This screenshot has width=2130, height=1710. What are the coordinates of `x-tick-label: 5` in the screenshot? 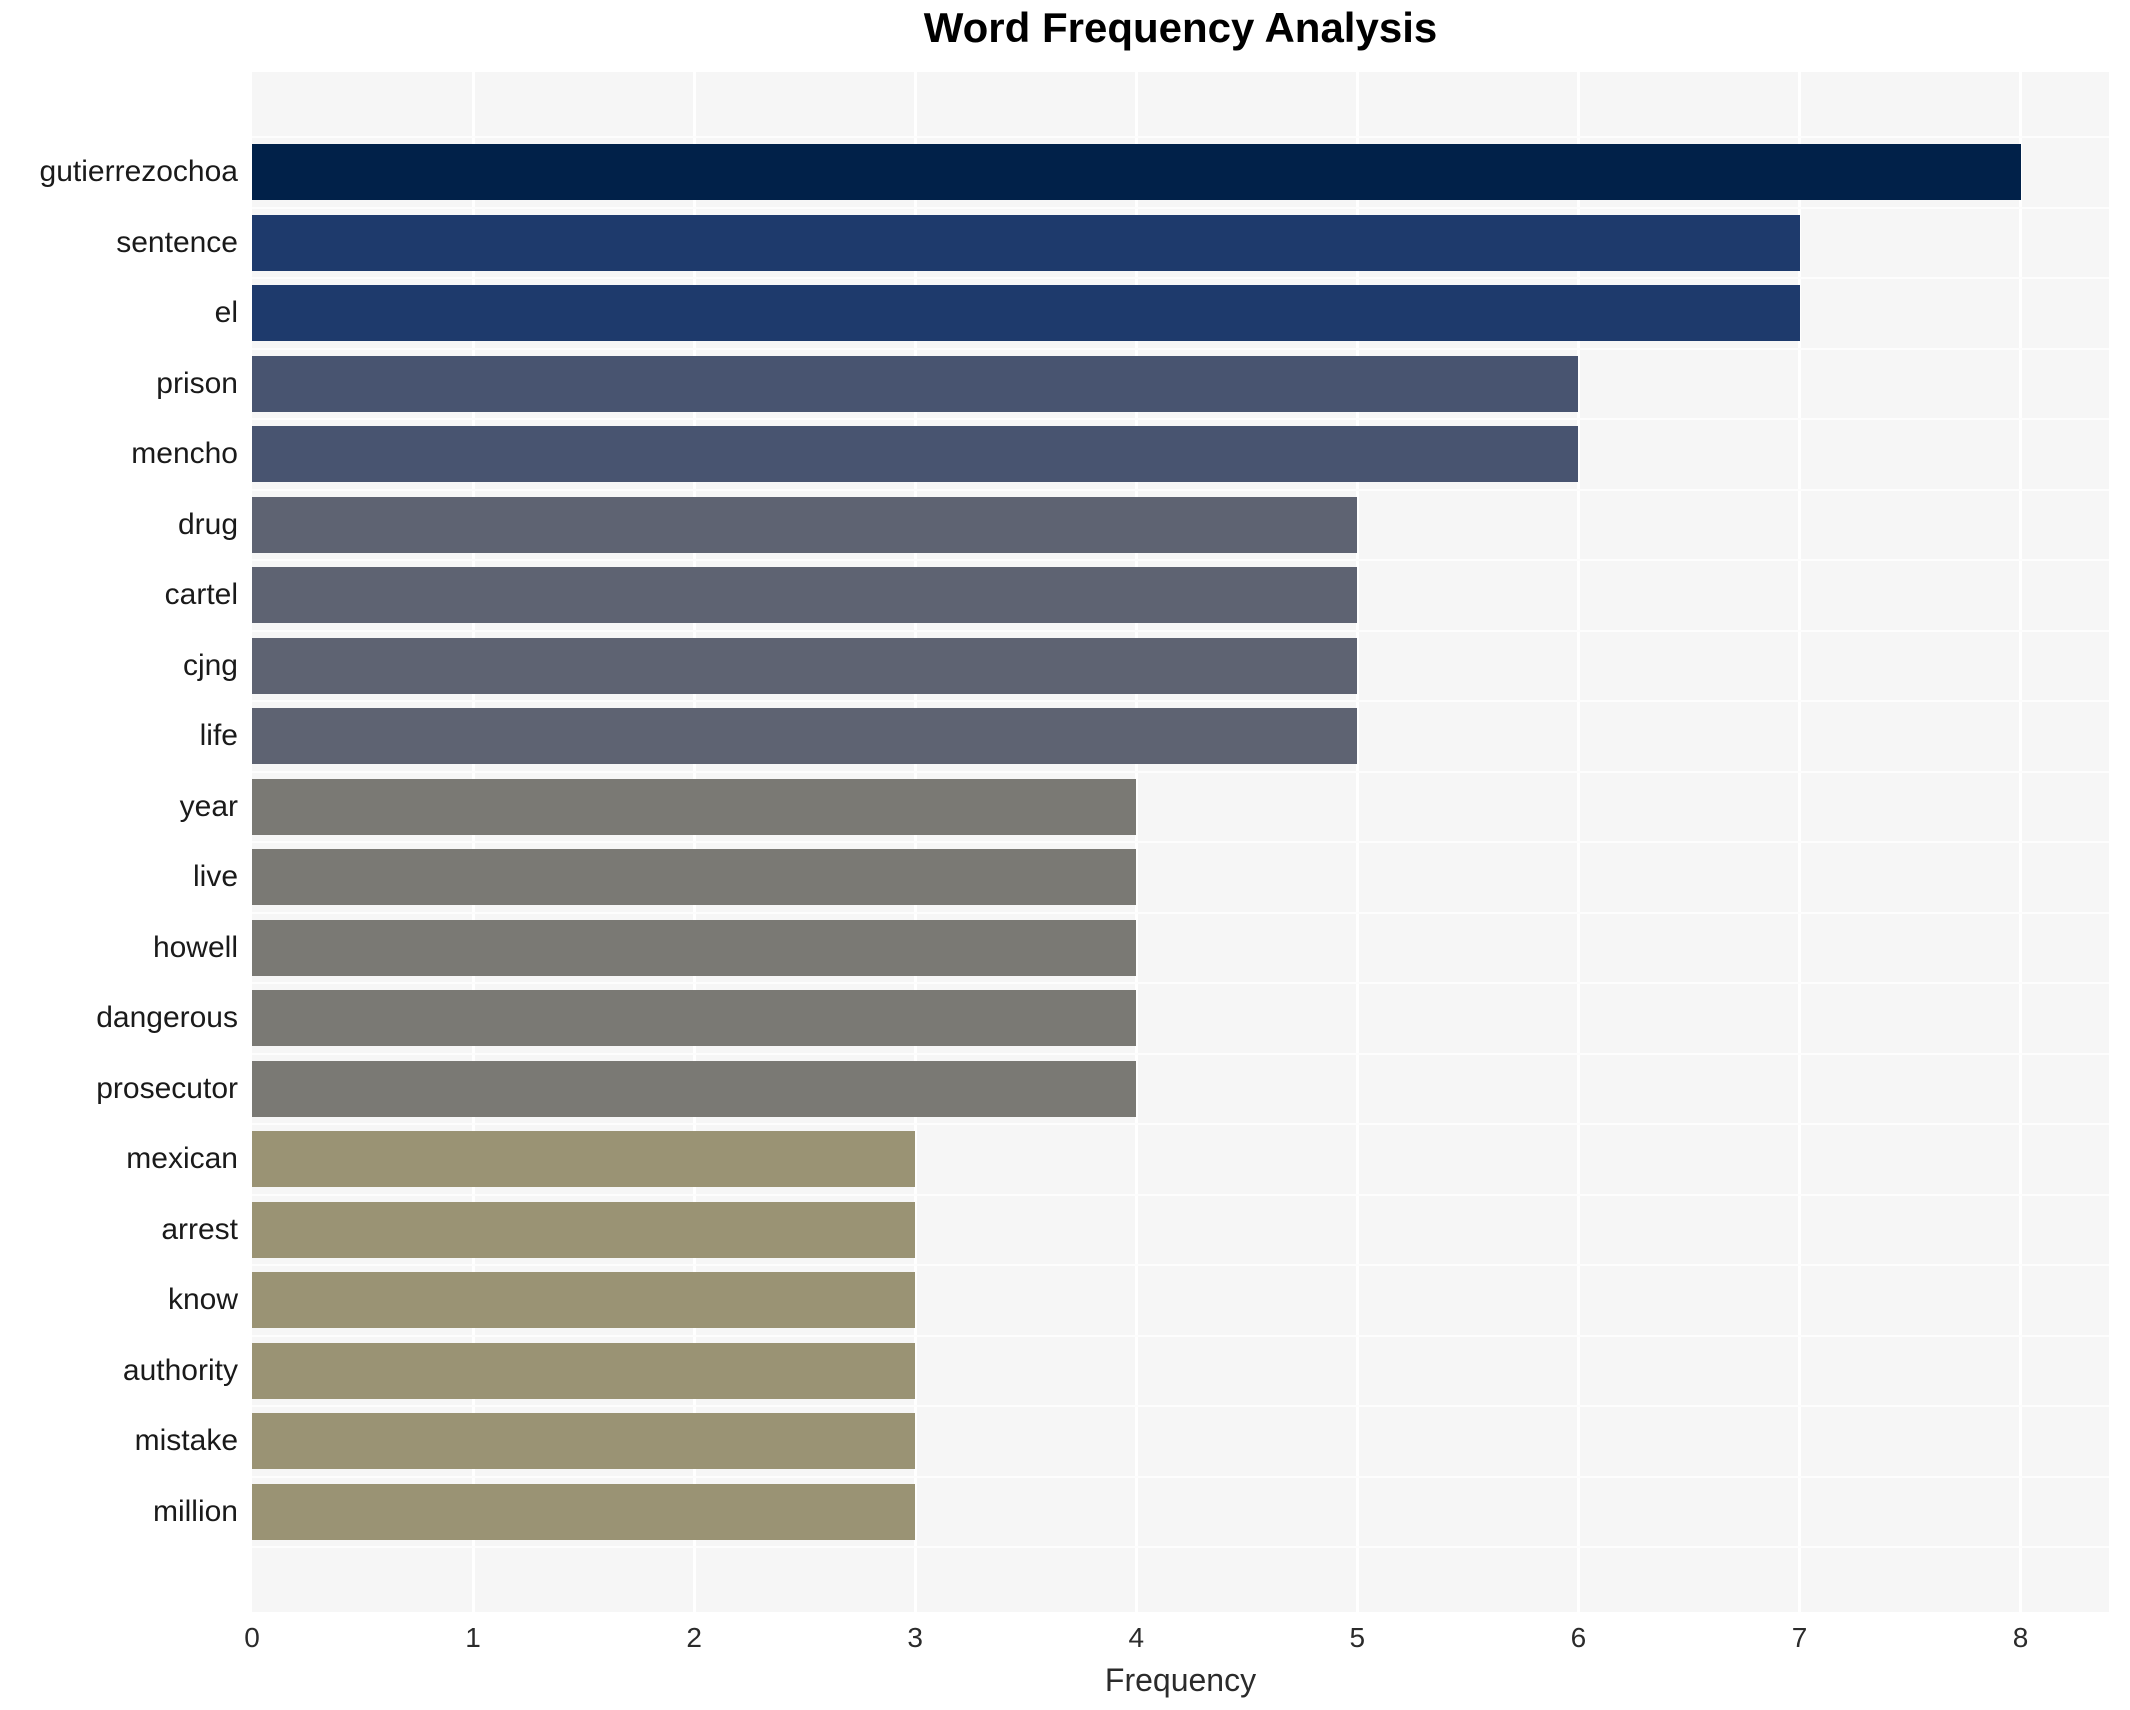 It's located at (1357, 1637).